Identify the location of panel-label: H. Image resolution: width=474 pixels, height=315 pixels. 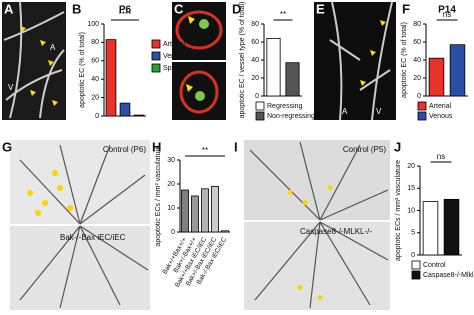
(156, 146).